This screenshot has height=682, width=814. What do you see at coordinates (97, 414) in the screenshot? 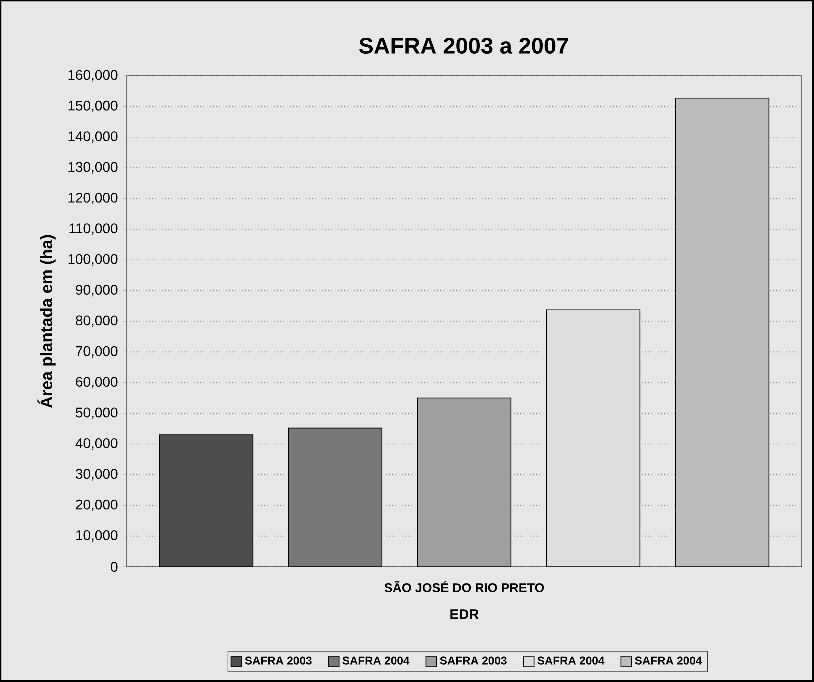
I see `y-tick-label: 50,000` at bounding box center [97, 414].